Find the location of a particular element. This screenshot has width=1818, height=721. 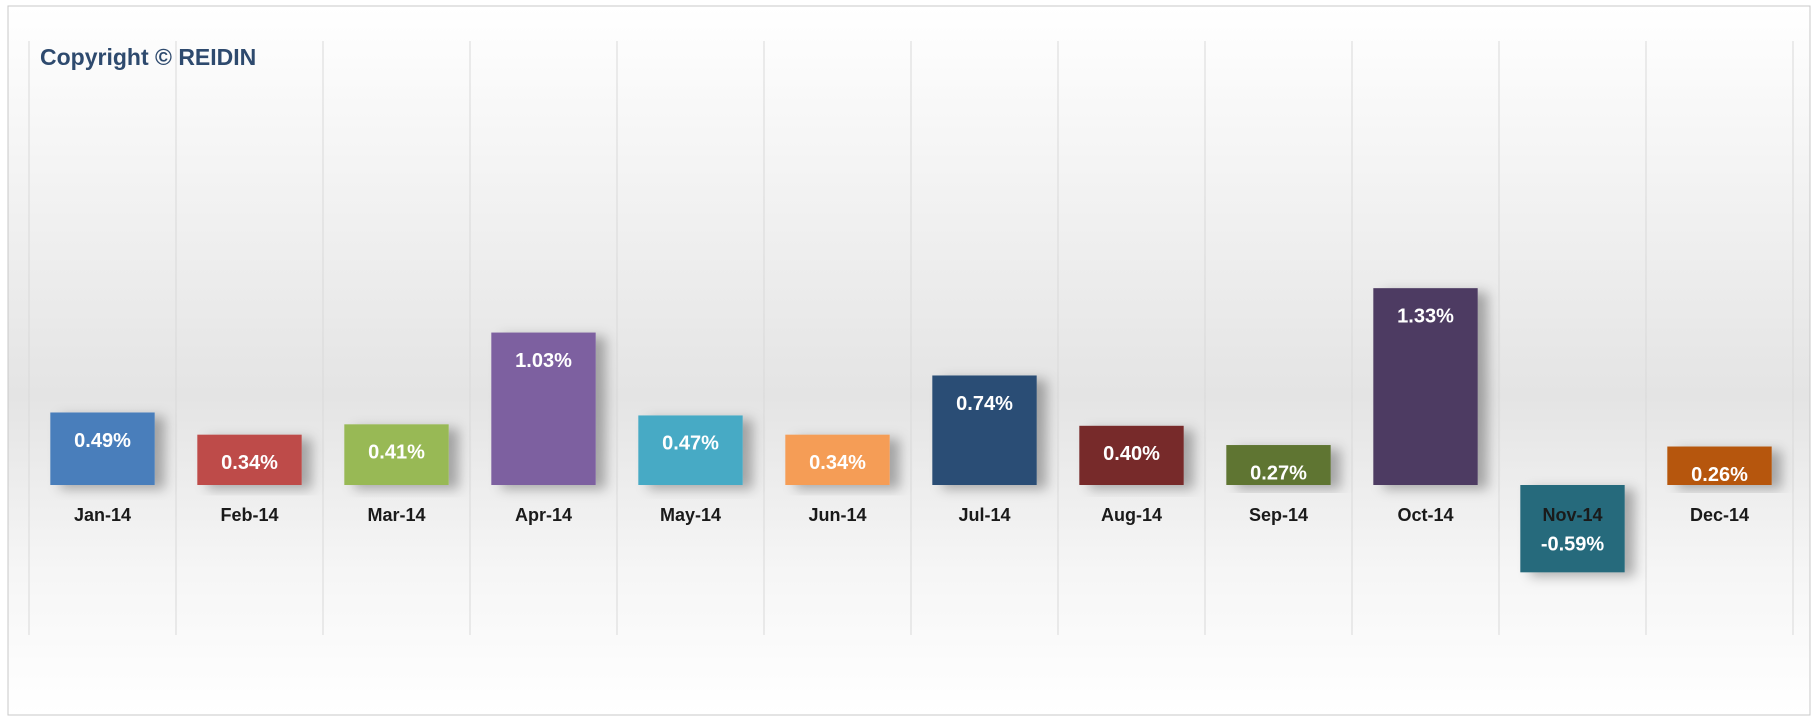

x-tick-label: Jan-14 is located at coordinates (102, 515).